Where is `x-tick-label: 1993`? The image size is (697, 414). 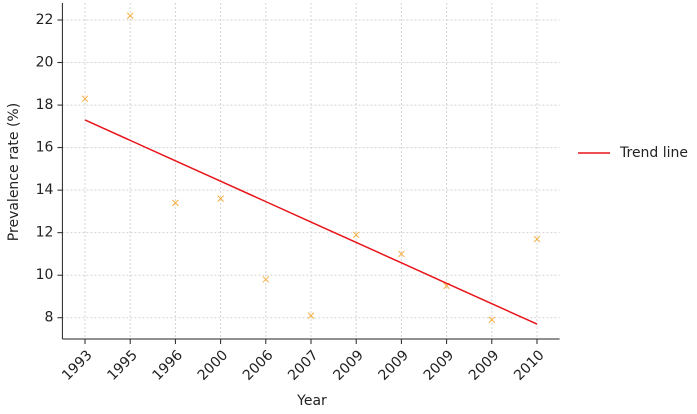 x-tick-label: 1993 is located at coordinates (77, 365).